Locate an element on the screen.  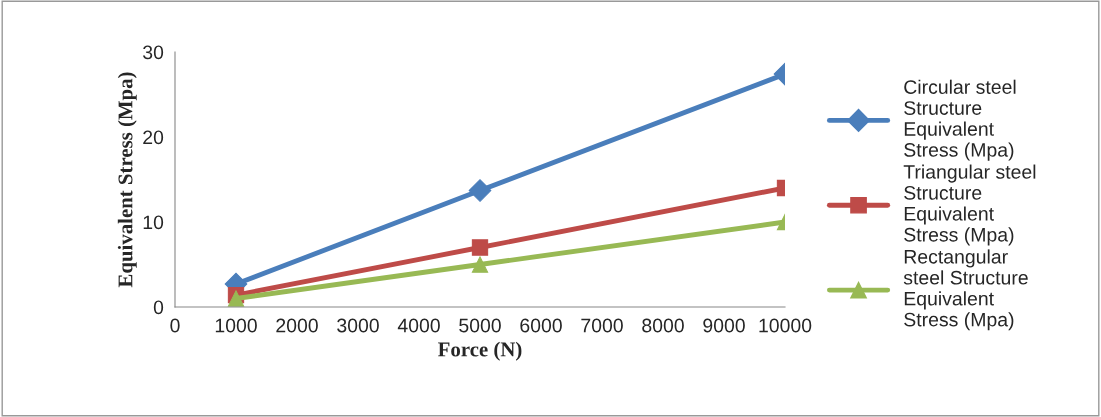
x-tick-label: 5000 is located at coordinates (480, 325).